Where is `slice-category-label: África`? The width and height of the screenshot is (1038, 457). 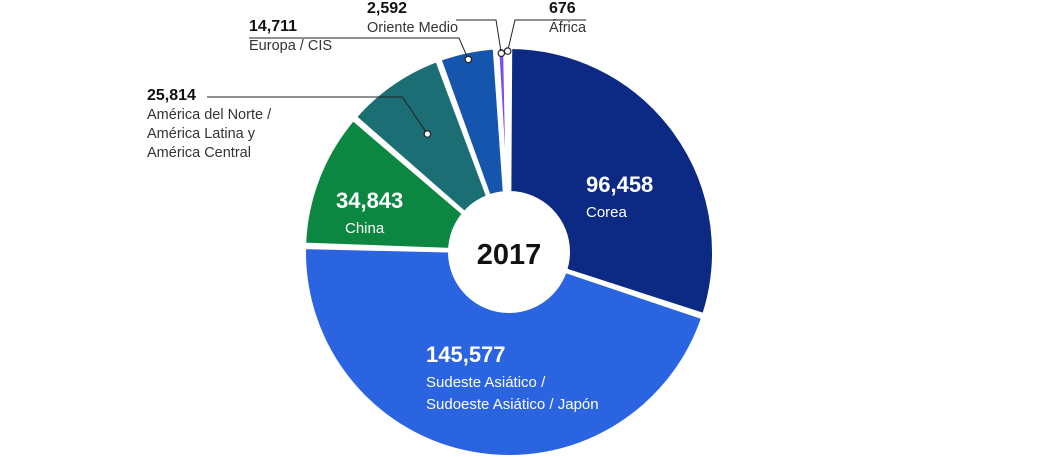
slice-category-label: África is located at coordinates (568, 27).